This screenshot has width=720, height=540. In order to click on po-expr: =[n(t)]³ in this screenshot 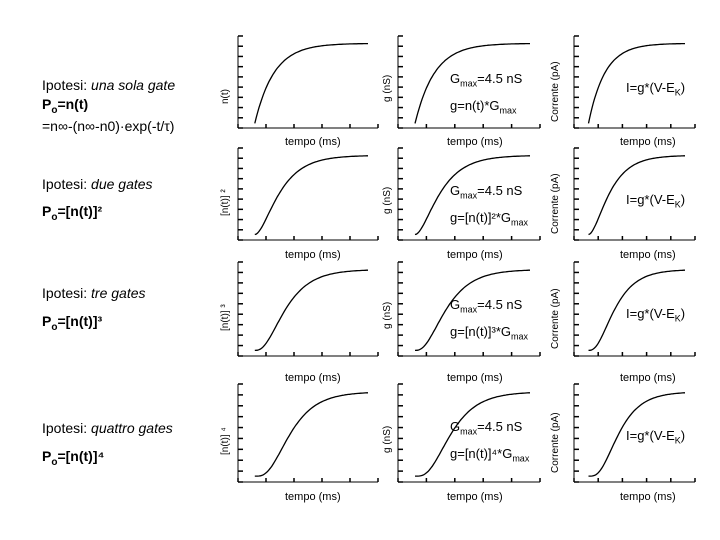, I will do `click(80, 321)`.